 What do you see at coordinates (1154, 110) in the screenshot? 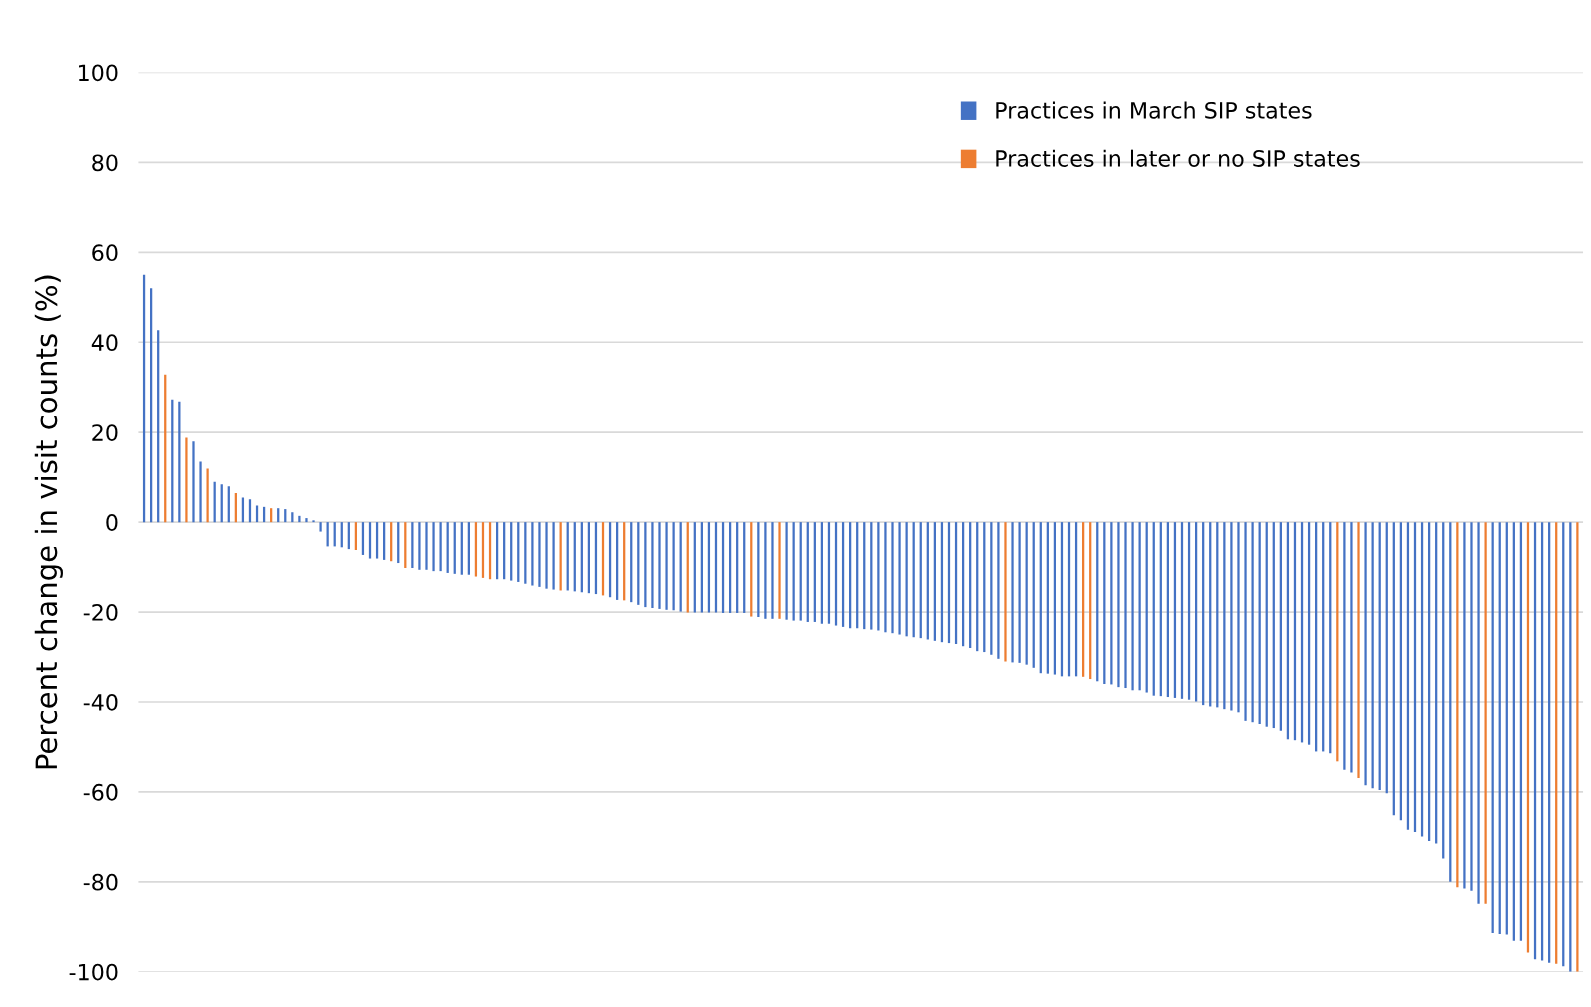
I see `legend-label: Practices in March SIP states` at bounding box center [1154, 110].